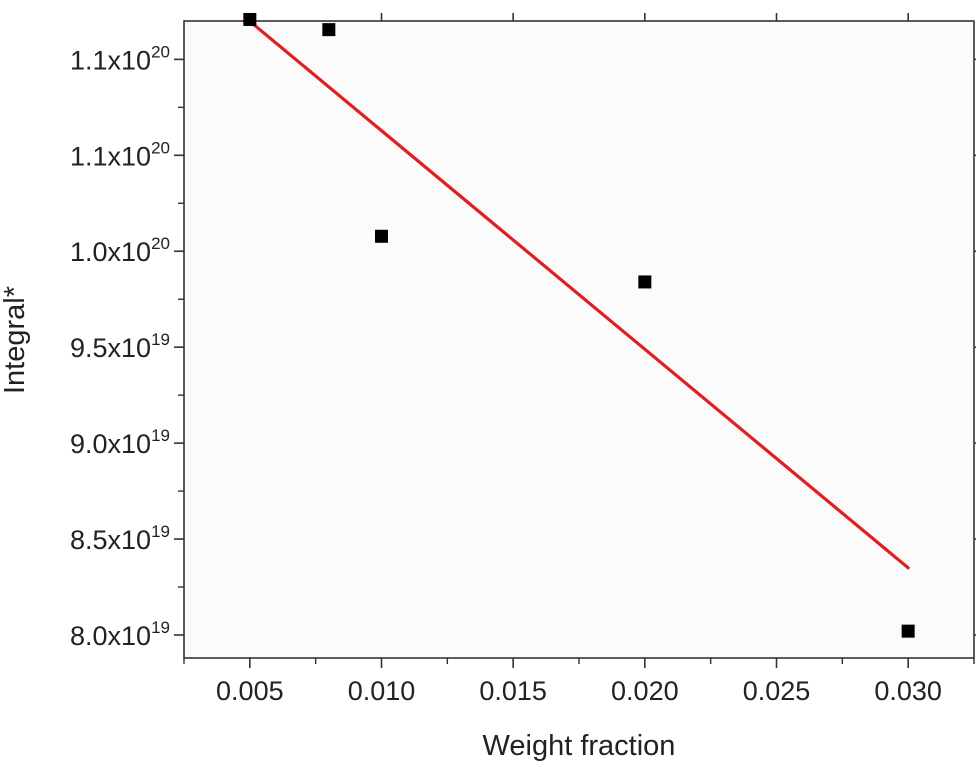 The image size is (976, 767). I want to click on y-tick-label: 9.5x10¹⁹, so click(120, 346).